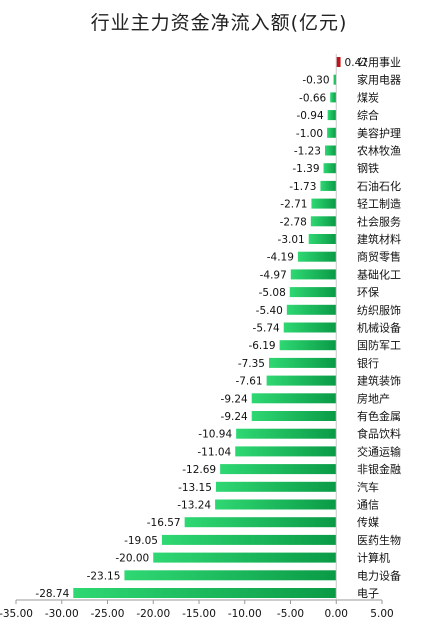 The image size is (438, 630). What do you see at coordinates (379, 204) in the screenshot?
I see `category-label: 轻工制造` at bounding box center [379, 204].